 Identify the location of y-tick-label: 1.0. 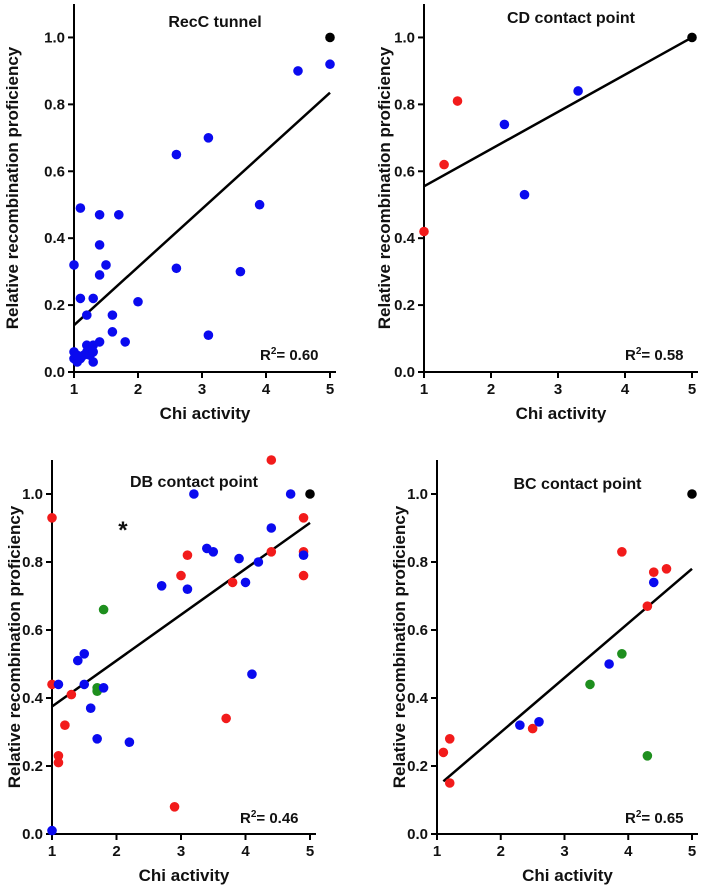
(417, 494).